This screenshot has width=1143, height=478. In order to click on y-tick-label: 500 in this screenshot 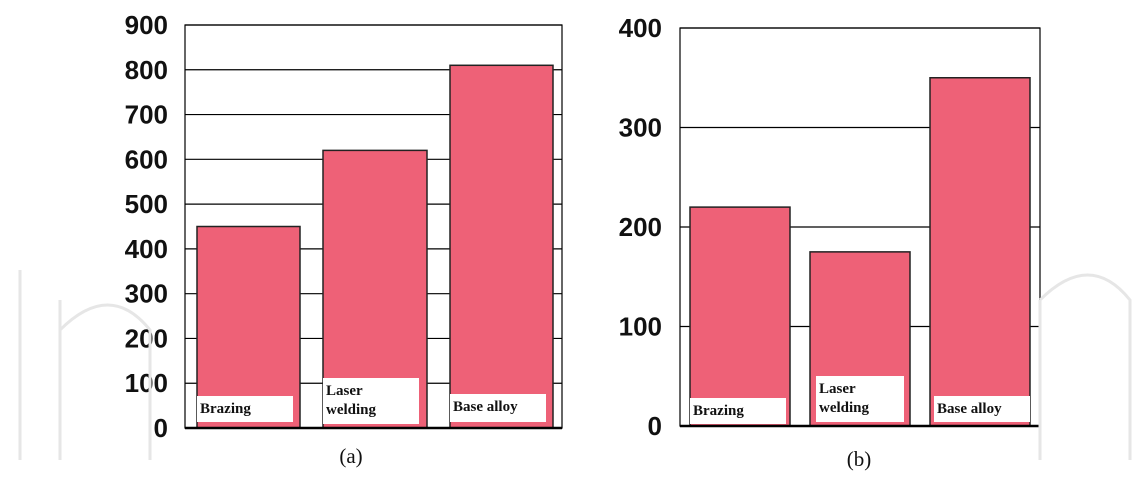, I will do `click(146, 204)`.